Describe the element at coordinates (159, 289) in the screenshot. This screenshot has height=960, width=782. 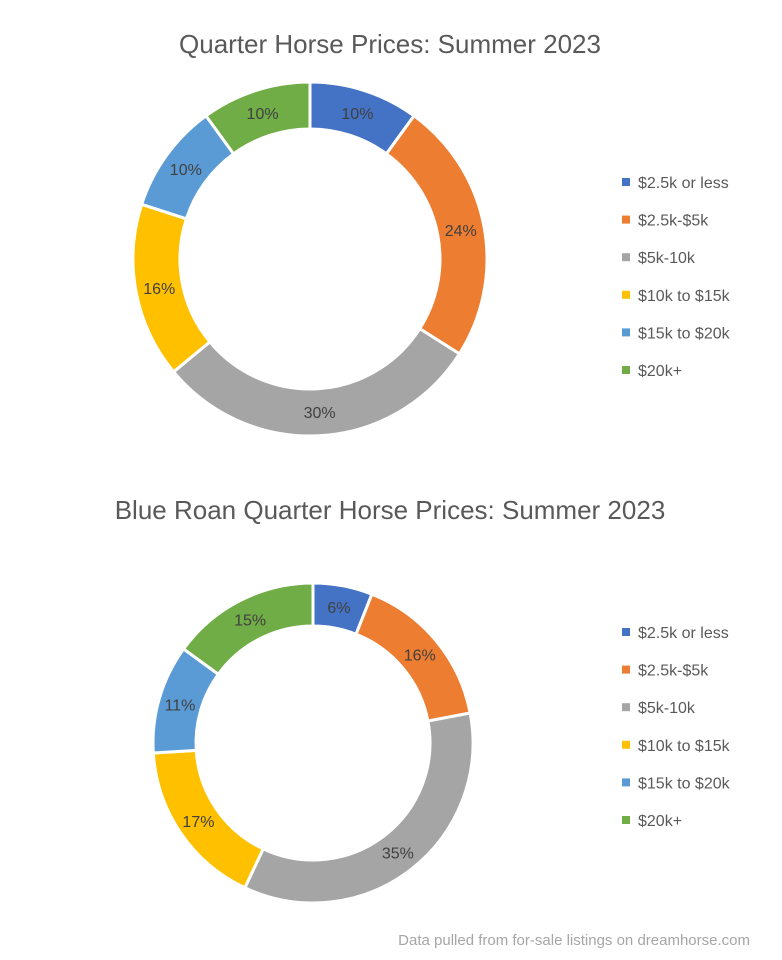
I see `data-label-1-4: 16%` at that location.